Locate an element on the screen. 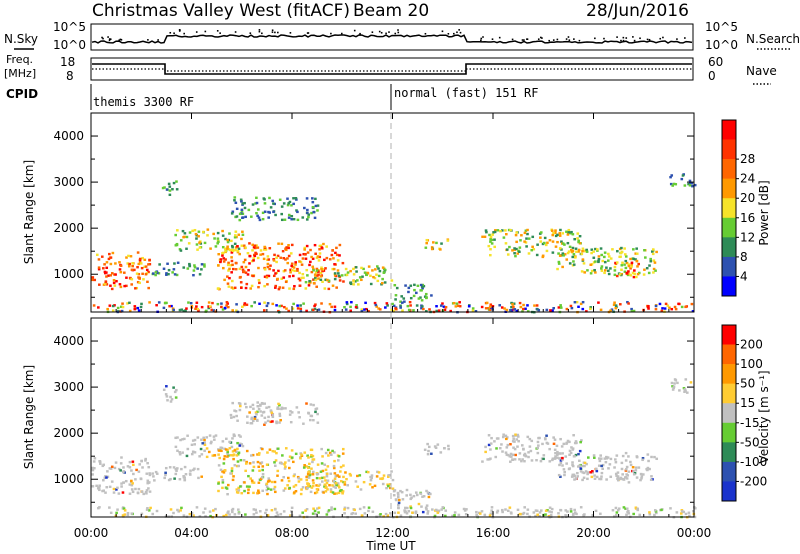 This screenshot has height=554, width=800. colorbar-swatch is located at coordinates (729, 208).